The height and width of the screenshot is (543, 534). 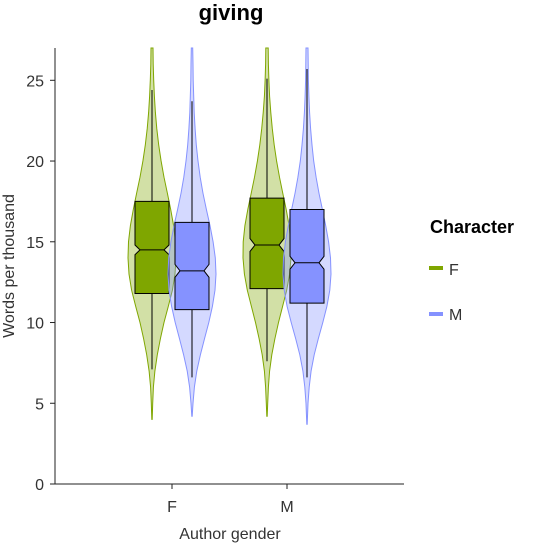 I want to click on x-tick-label: M, so click(x=286, y=507).